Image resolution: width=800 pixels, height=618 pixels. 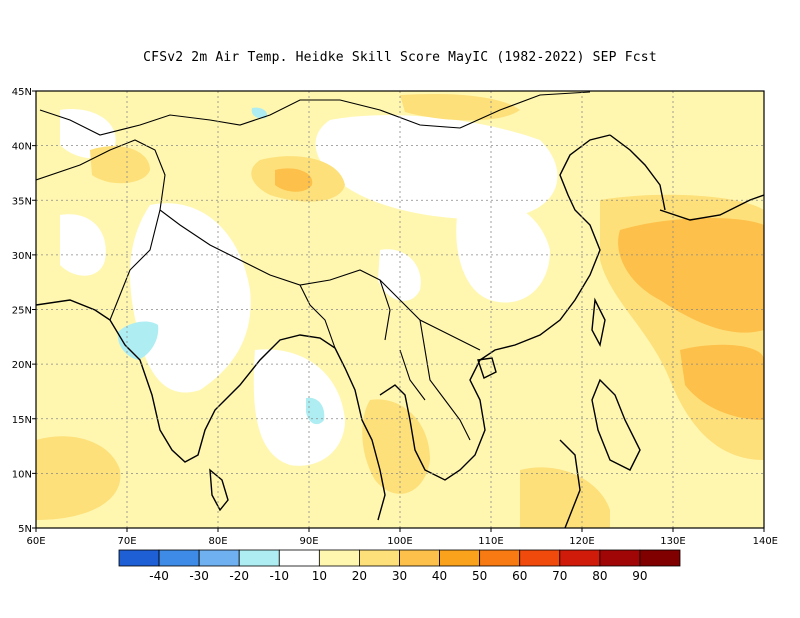 I want to click on colorbar-label: 20, so click(x=359, y=576).